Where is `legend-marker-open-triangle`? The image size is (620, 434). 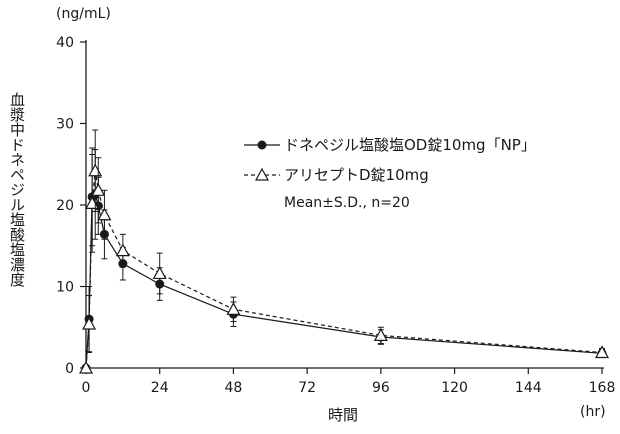 legend-marker-open-triangle is located at coordinates (262, 174).